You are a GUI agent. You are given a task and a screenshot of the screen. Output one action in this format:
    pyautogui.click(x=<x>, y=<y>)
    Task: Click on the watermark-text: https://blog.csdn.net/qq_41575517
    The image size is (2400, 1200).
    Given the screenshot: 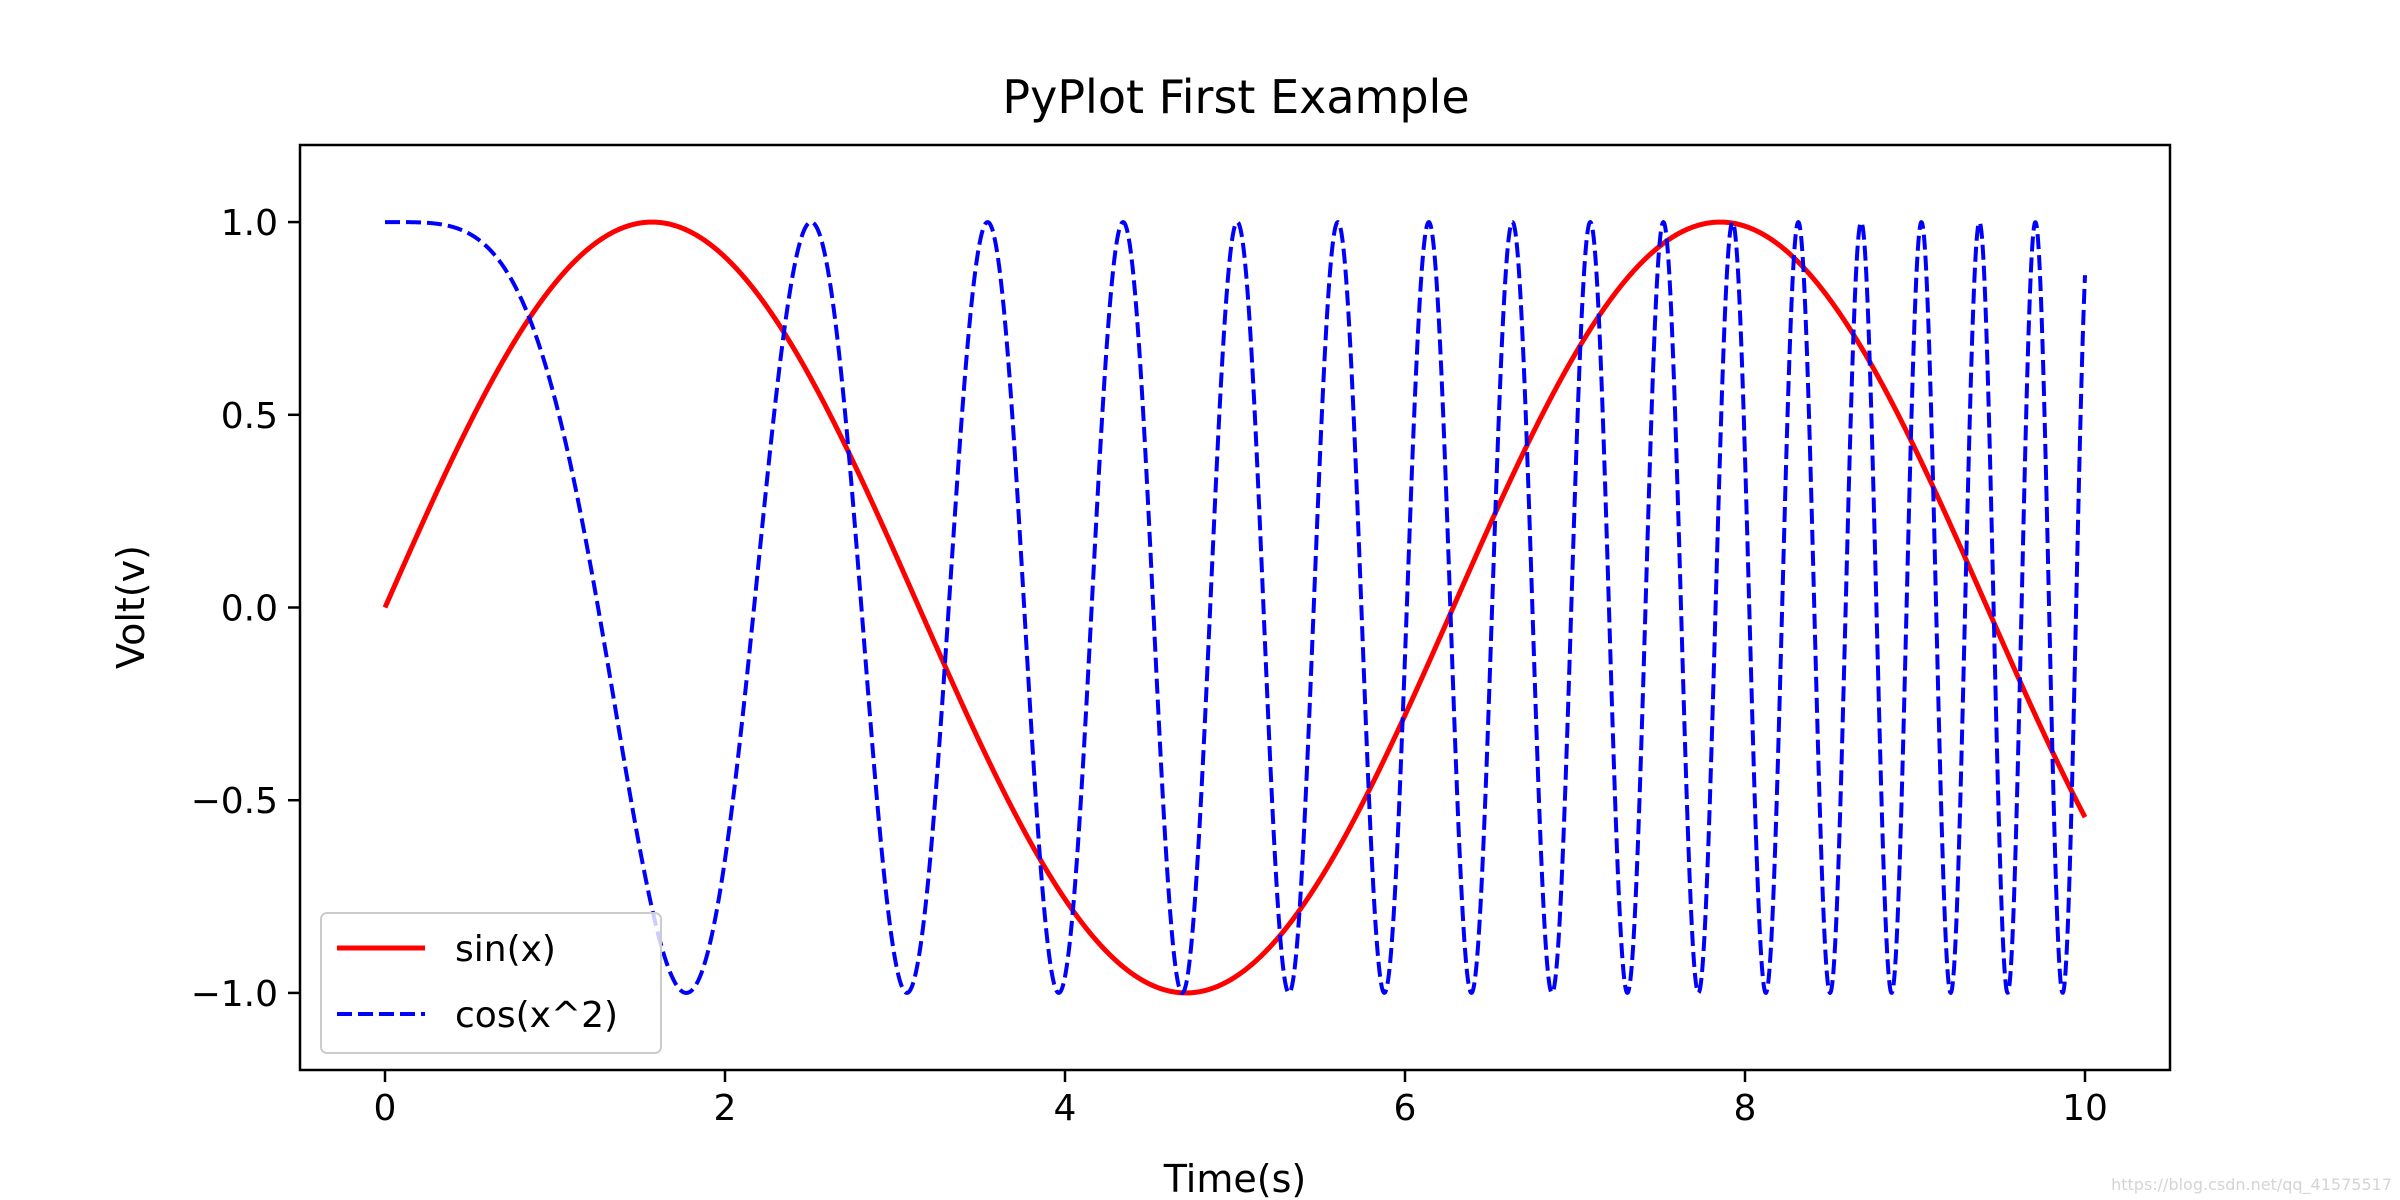 What is the action you would take?
    pyautogui.click(x=2251, y=1184)
    